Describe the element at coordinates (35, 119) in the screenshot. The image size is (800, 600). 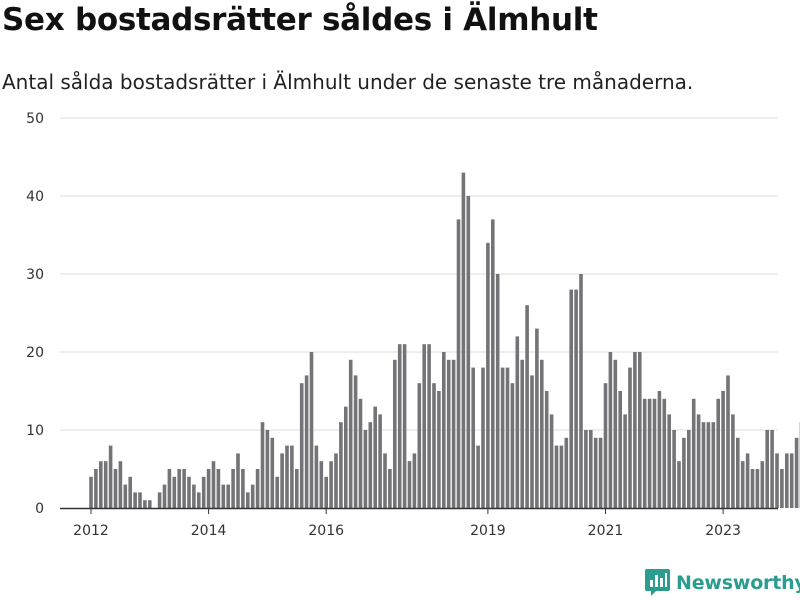
I see `y-tick-label: 50` at that location.